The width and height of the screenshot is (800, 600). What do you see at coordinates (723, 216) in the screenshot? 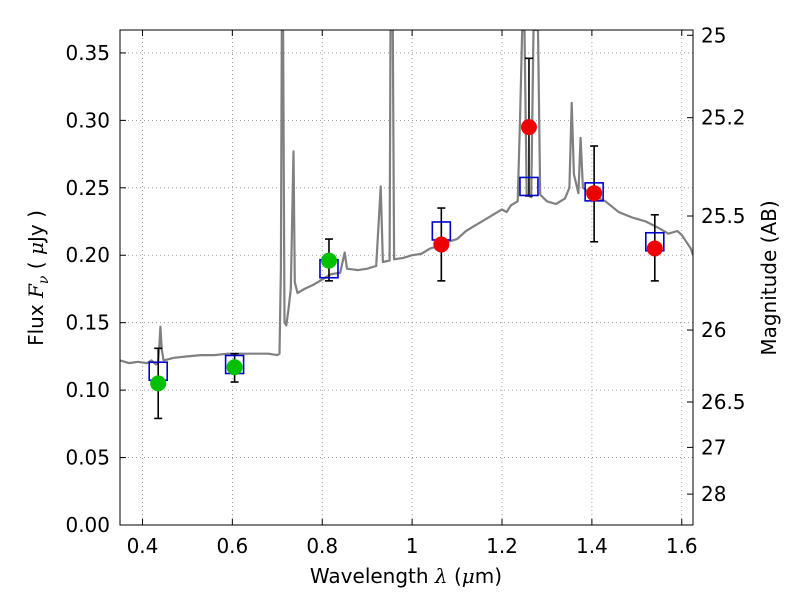
I see `right-tick-label: 25.5` at bounding box center [723, 216].